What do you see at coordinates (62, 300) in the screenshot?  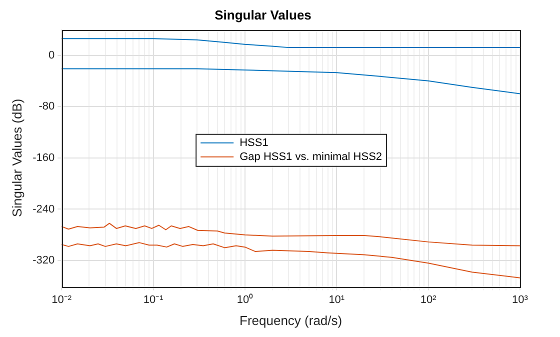 I see `x-tick-label: 10⁻²` at bounding box center [62, 300].